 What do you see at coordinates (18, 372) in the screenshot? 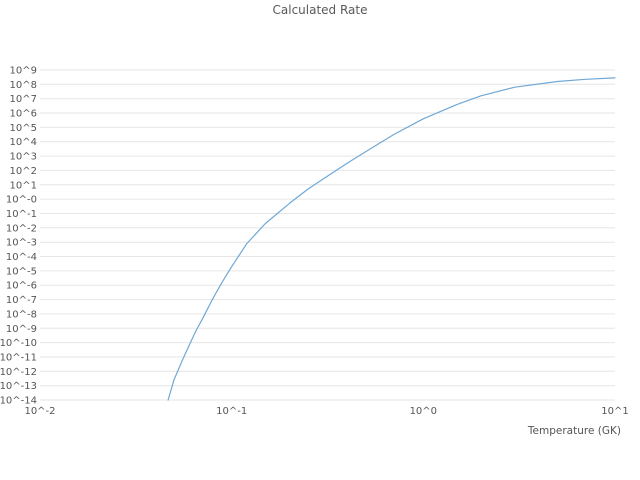
I see `y-tick-label: 10^-12` at bounding box center [18, 372].